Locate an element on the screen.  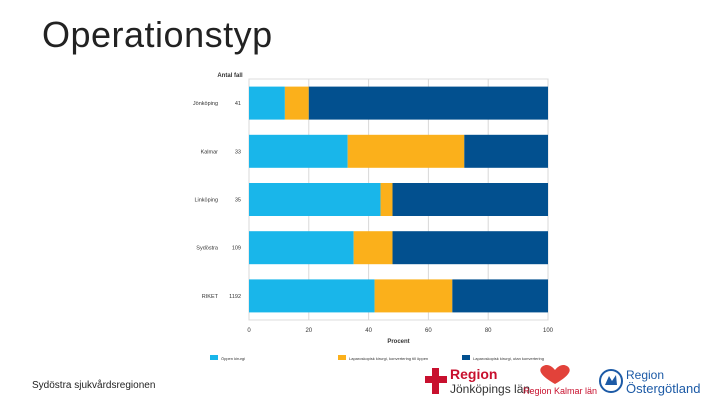
page-title: Operationstyp is located at coordinates (157, 34).